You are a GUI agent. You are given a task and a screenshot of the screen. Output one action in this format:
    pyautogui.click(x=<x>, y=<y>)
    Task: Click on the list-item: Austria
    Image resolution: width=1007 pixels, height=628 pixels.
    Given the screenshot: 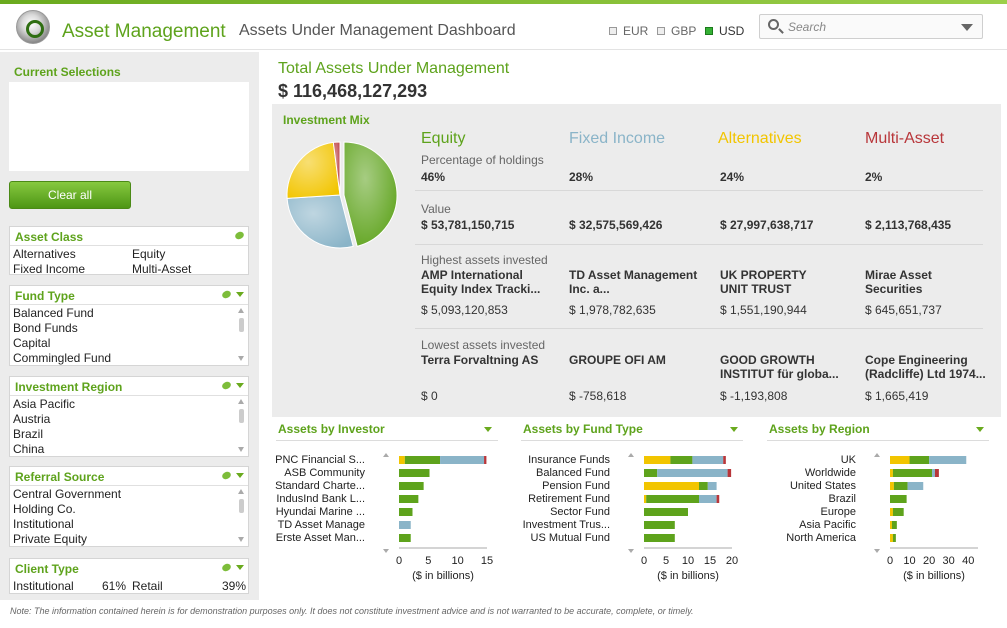 What is the action you would take?
    pyautogui.click(x=32, y=419)
    